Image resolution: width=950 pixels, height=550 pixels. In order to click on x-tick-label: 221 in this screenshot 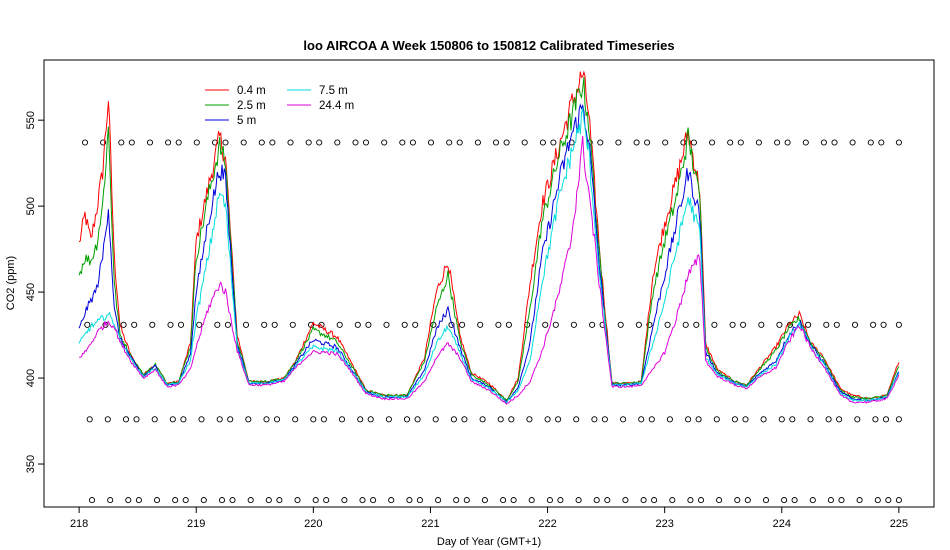, I will do `click(430, 524)`.